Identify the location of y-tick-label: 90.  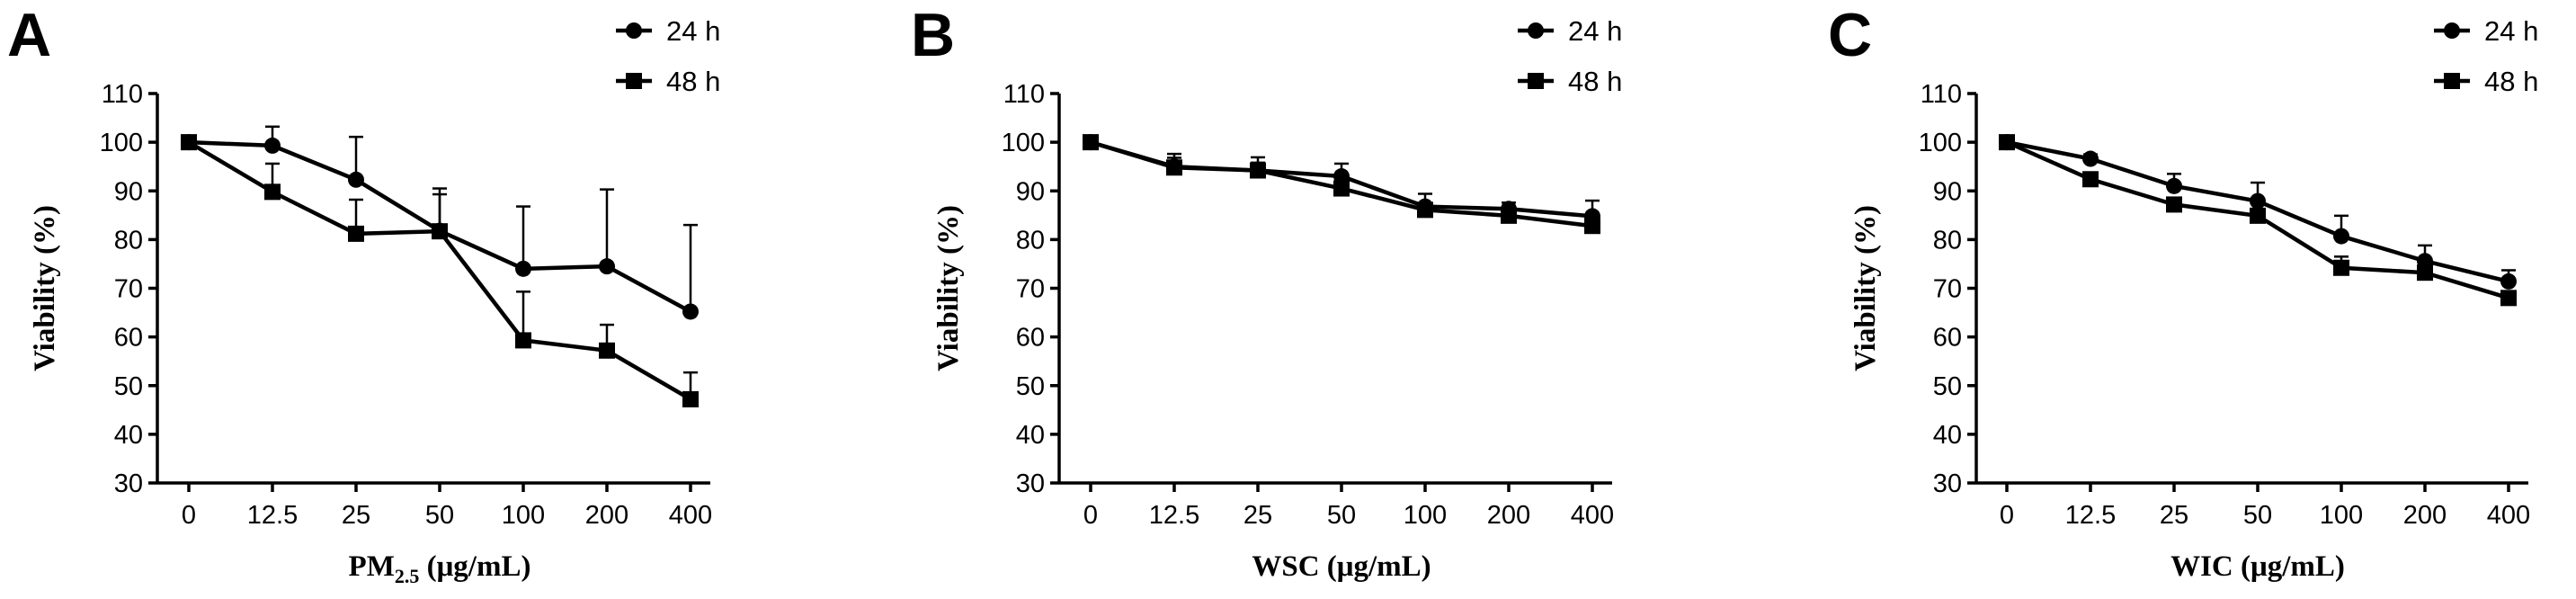
(129, 191).